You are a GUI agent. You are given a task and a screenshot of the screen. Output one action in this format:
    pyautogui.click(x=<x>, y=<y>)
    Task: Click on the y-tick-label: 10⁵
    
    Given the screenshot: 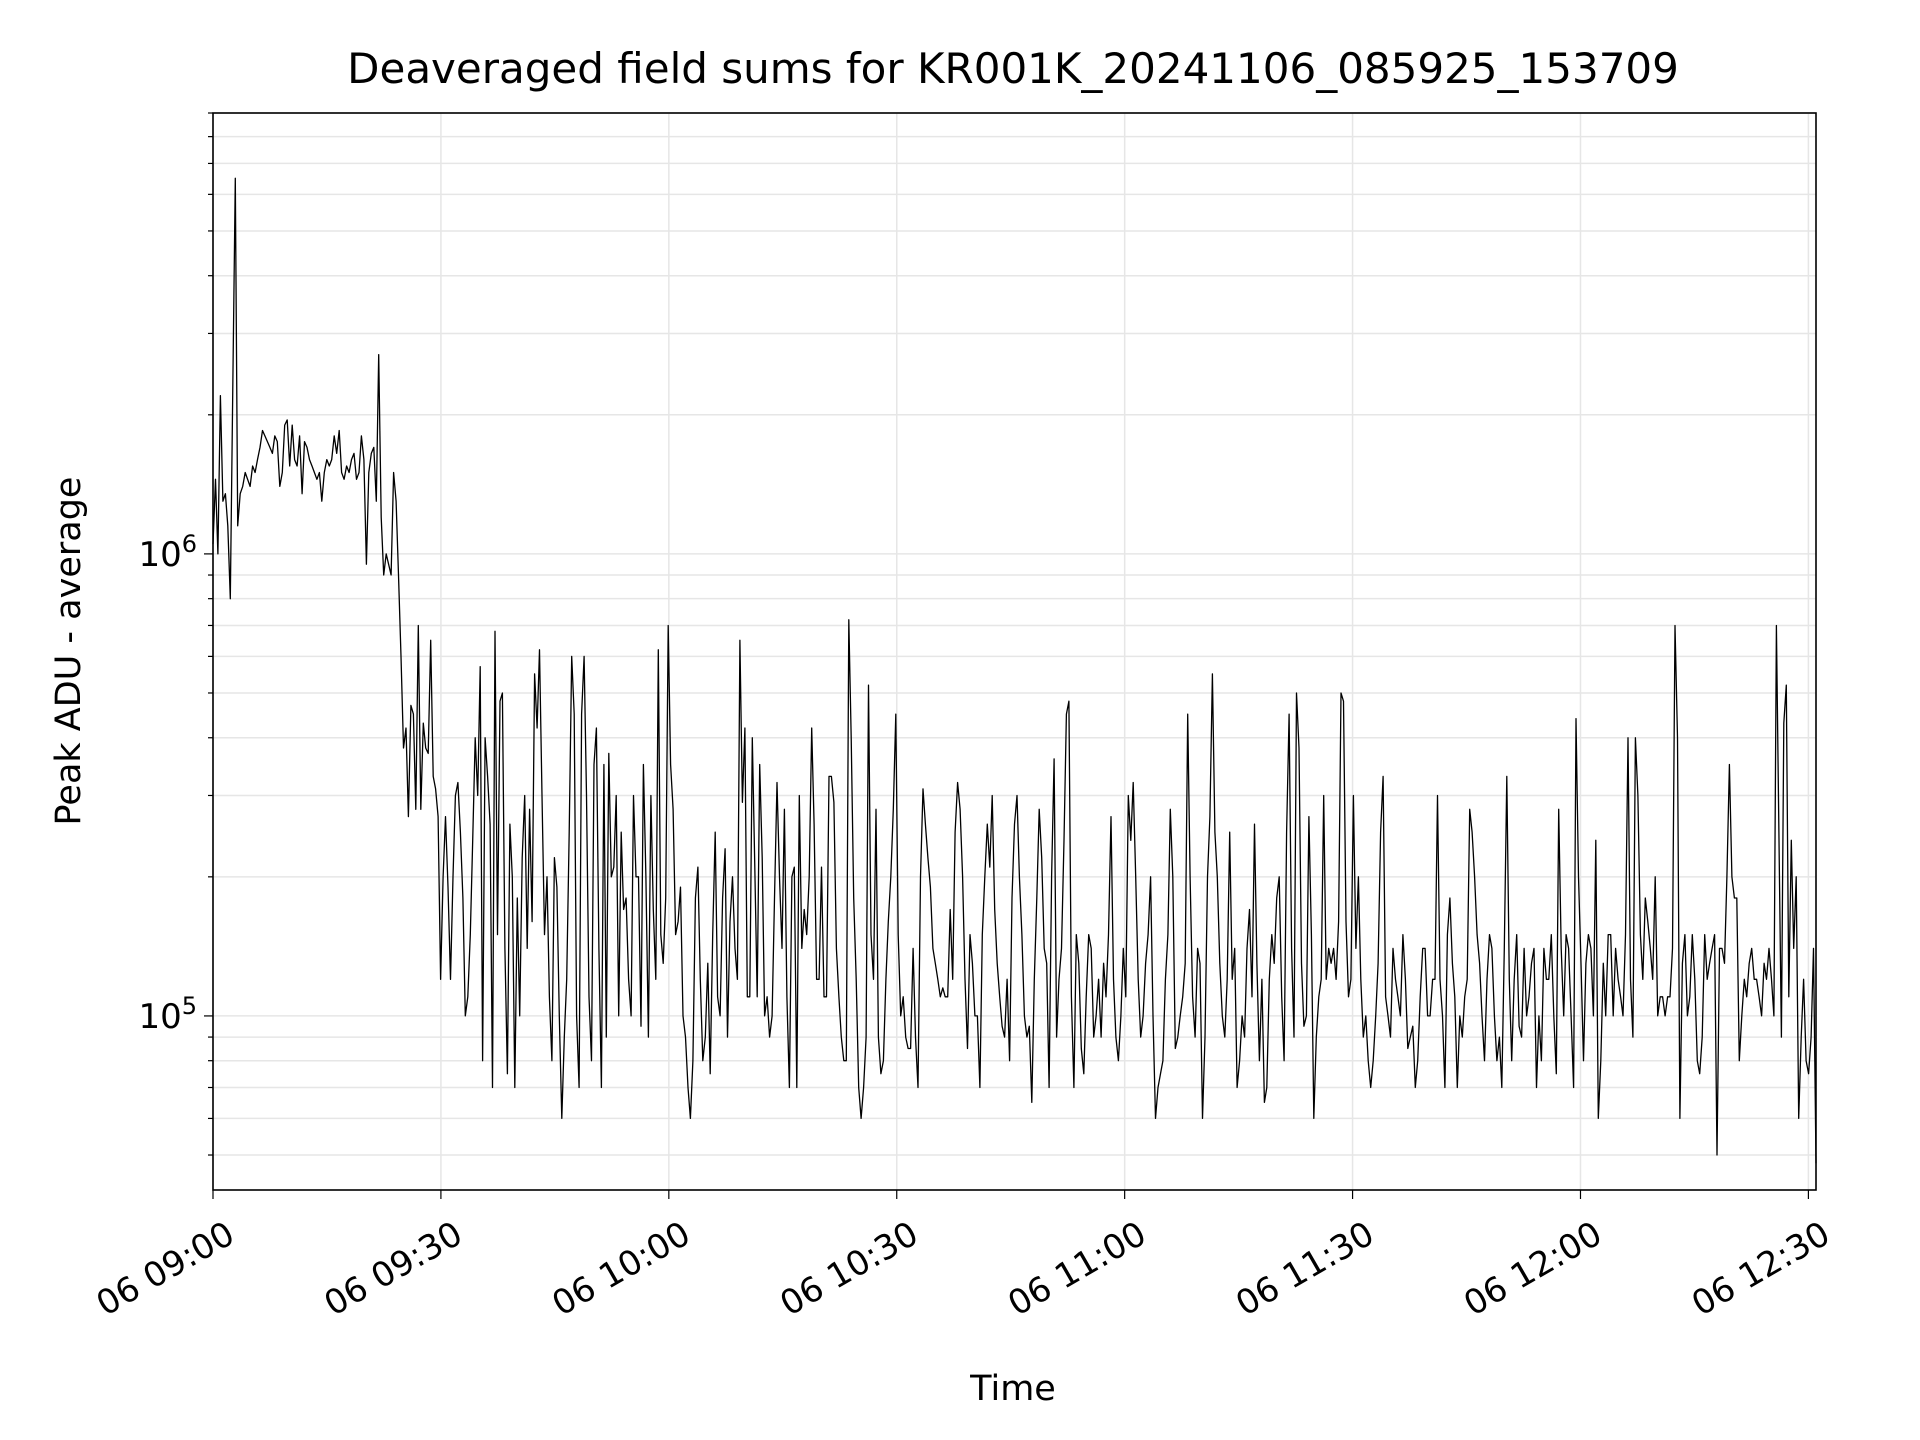 What is the action you would take?
    pyautogui.click(x=167, y=1014)
    